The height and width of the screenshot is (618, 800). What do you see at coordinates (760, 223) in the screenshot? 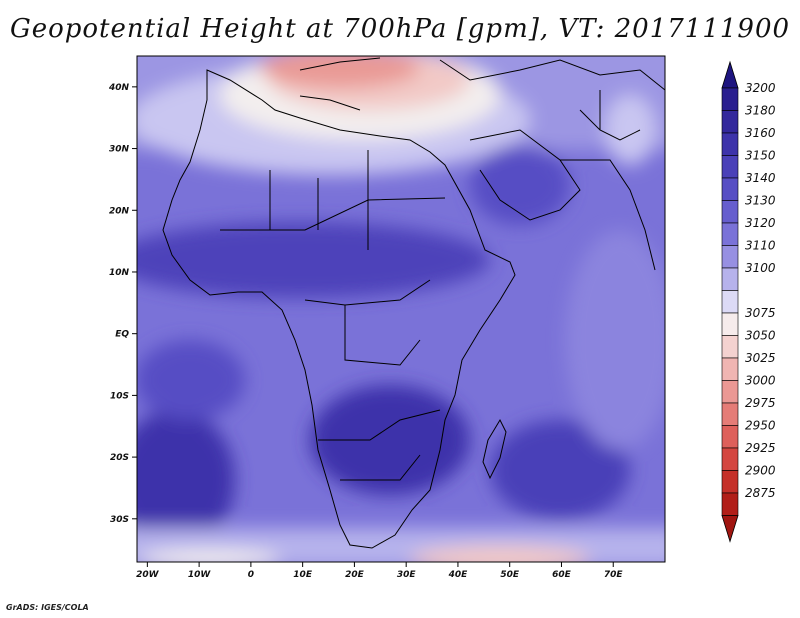
I see `colorbar-label: 3120` at bounding box center [760, 223].